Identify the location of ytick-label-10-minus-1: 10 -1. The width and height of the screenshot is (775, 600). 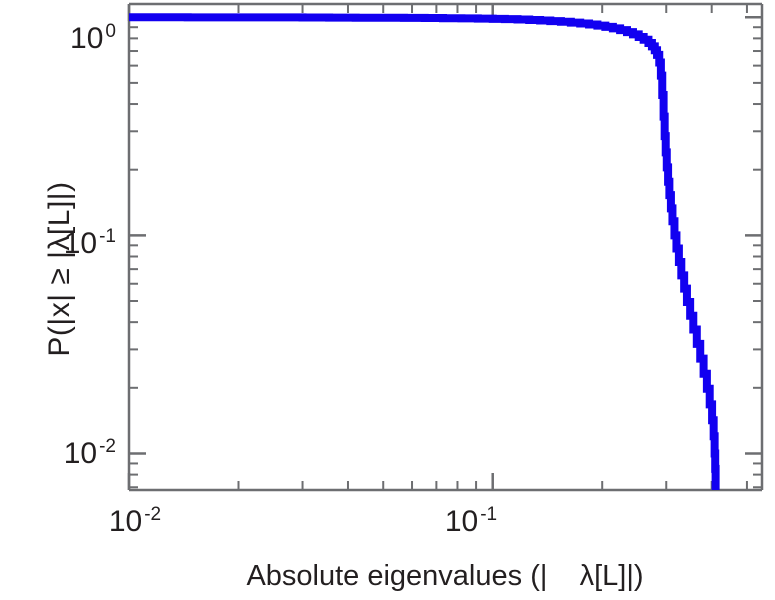
(89, 243).